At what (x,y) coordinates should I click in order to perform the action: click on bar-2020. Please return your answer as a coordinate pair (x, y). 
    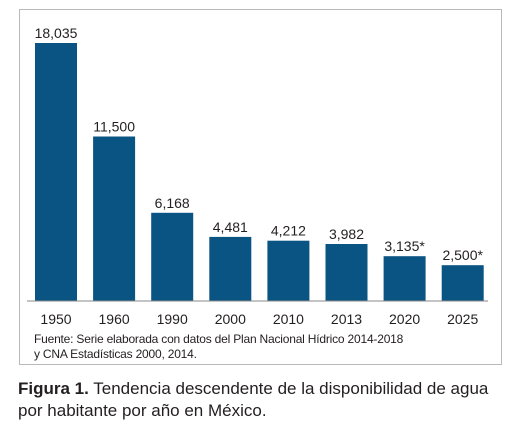
    Looking at the image, I should click on (404, 278).